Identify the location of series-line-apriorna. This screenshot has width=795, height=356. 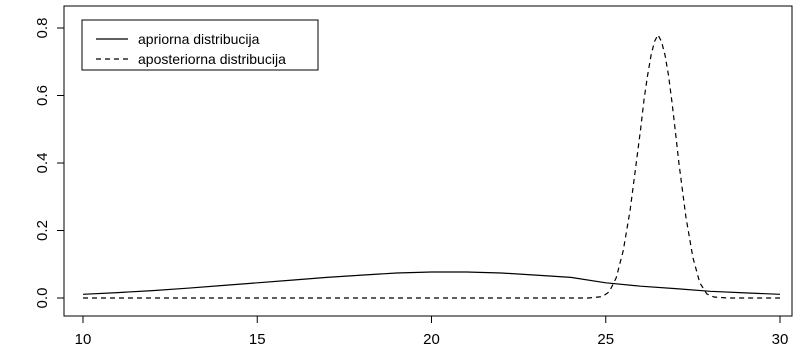
(431, 283).